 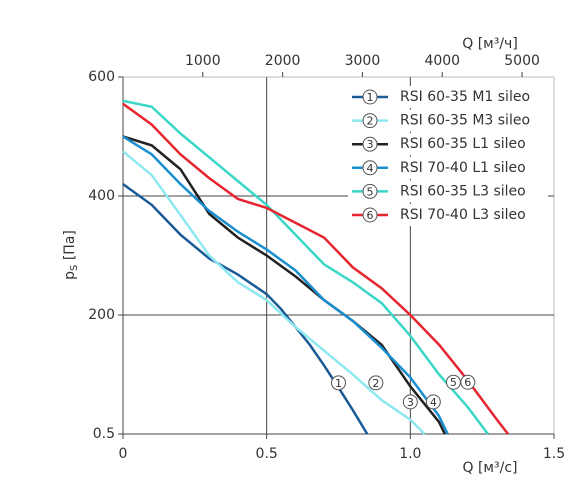 I want to click on legend-label: RSI 60-35 M3 sileo, so click(x=465, y=121).